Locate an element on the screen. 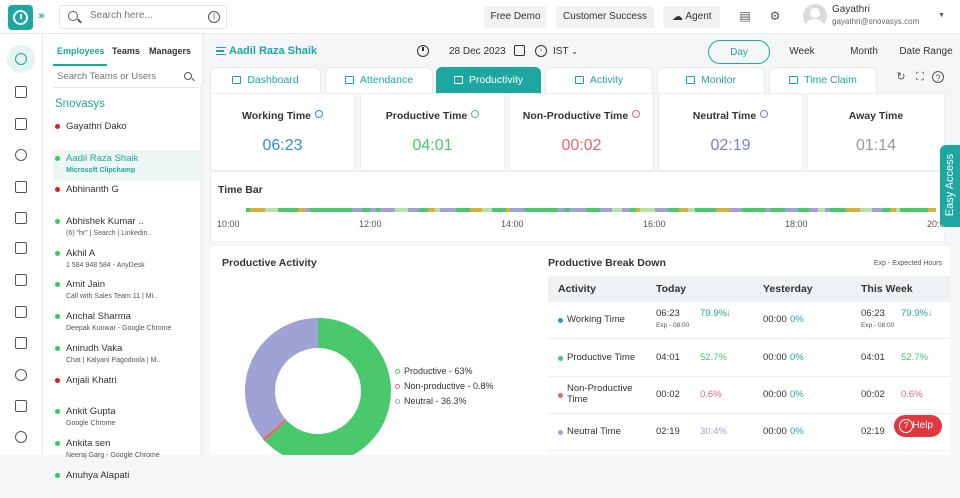  legend-label: Non-productive - 0.8% is located at coordinates (449, 386).